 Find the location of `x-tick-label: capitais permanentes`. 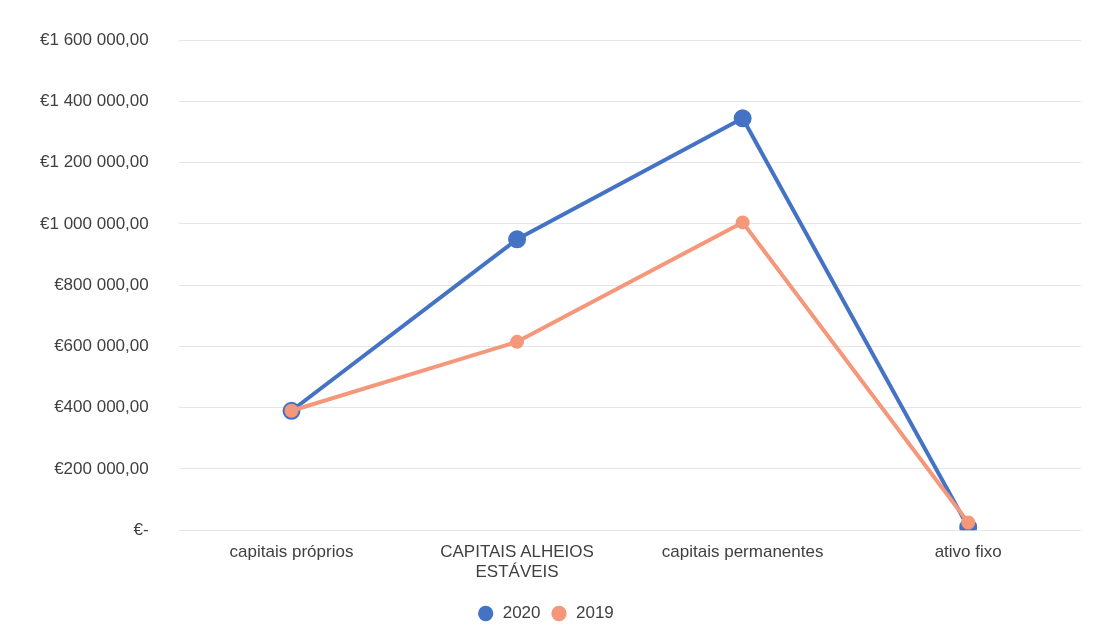

x-tick-label: capitais permanentes is located at coordinates (742, 552).